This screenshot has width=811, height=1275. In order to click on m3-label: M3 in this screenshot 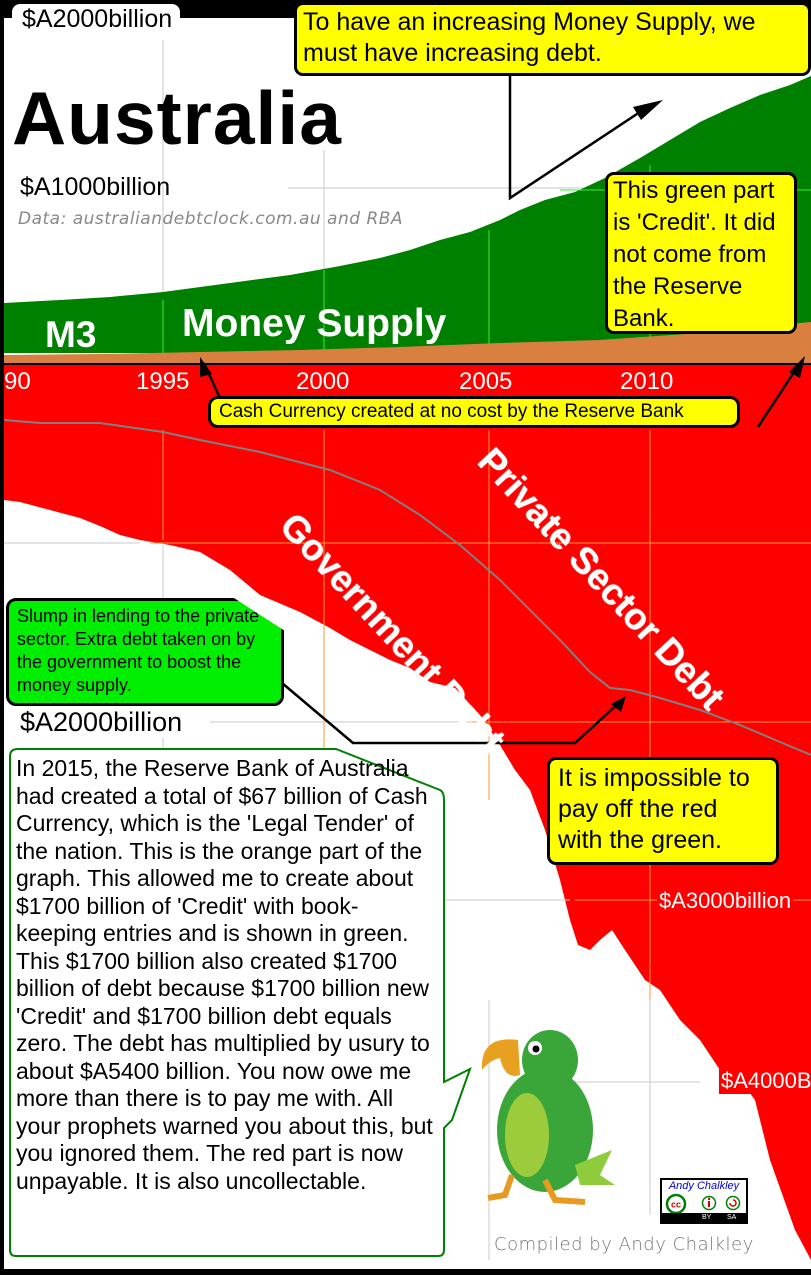, I will do `click(71, 334)`.